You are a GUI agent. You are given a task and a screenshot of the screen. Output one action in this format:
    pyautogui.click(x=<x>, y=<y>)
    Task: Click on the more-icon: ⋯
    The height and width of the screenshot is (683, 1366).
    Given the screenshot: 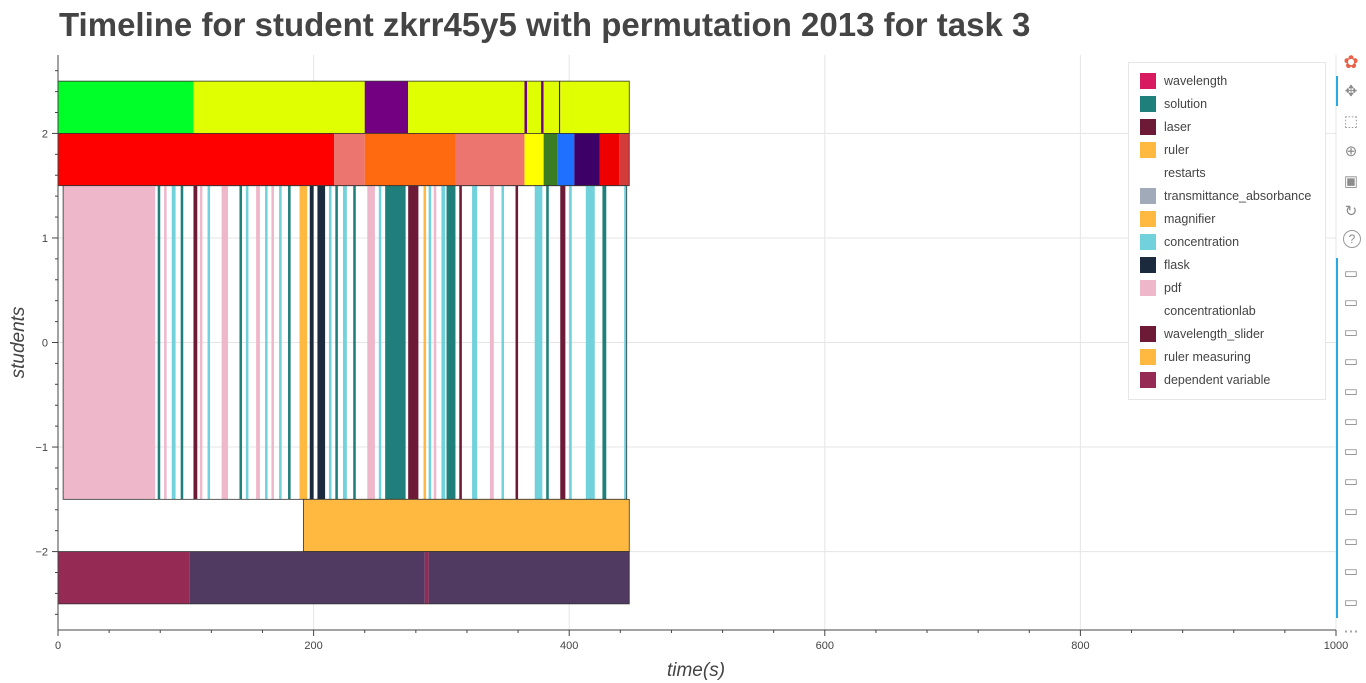 What is the action you would take?
    pyautogui.click(x=1351, y=631)
    